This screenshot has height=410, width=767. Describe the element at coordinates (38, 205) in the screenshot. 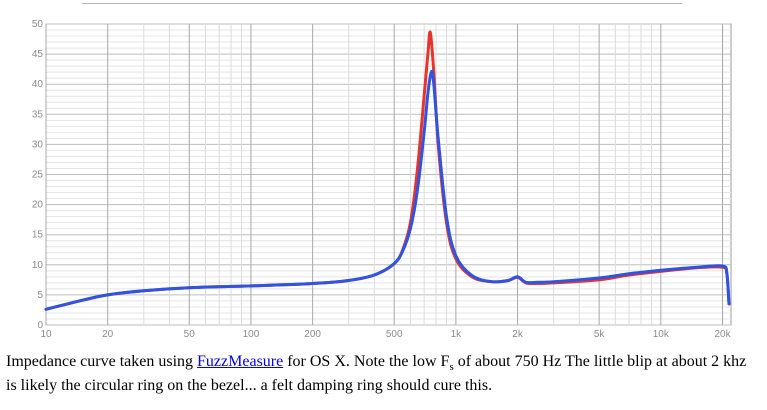

I see `y-tick-label: 20` at that location.